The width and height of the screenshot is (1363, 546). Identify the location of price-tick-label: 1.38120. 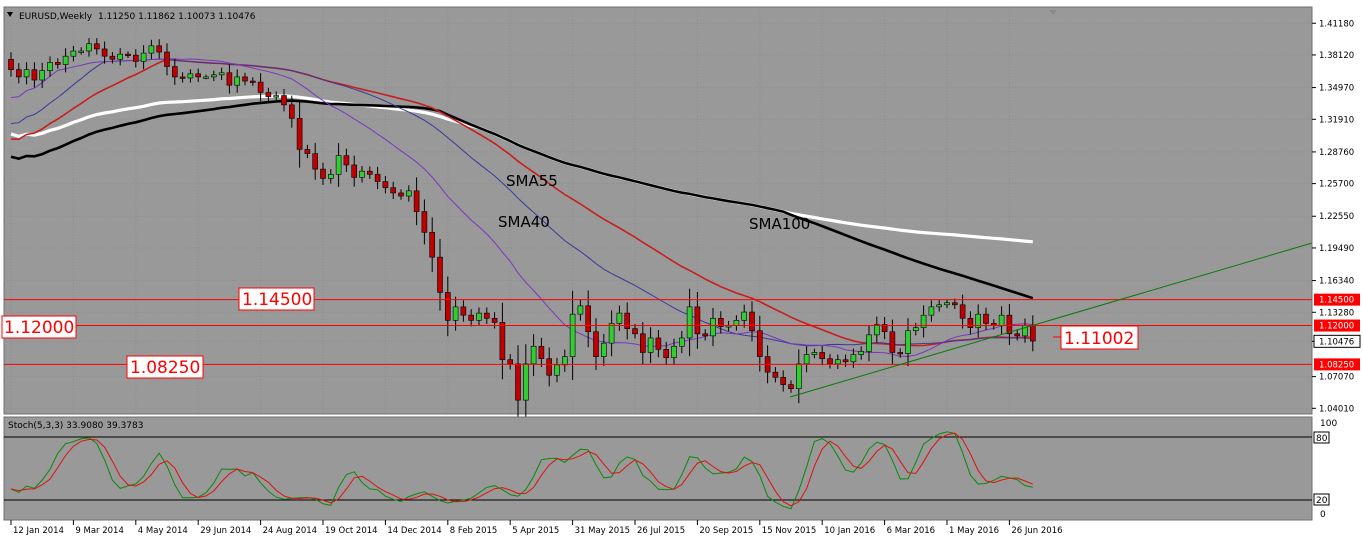
(1336, 56).